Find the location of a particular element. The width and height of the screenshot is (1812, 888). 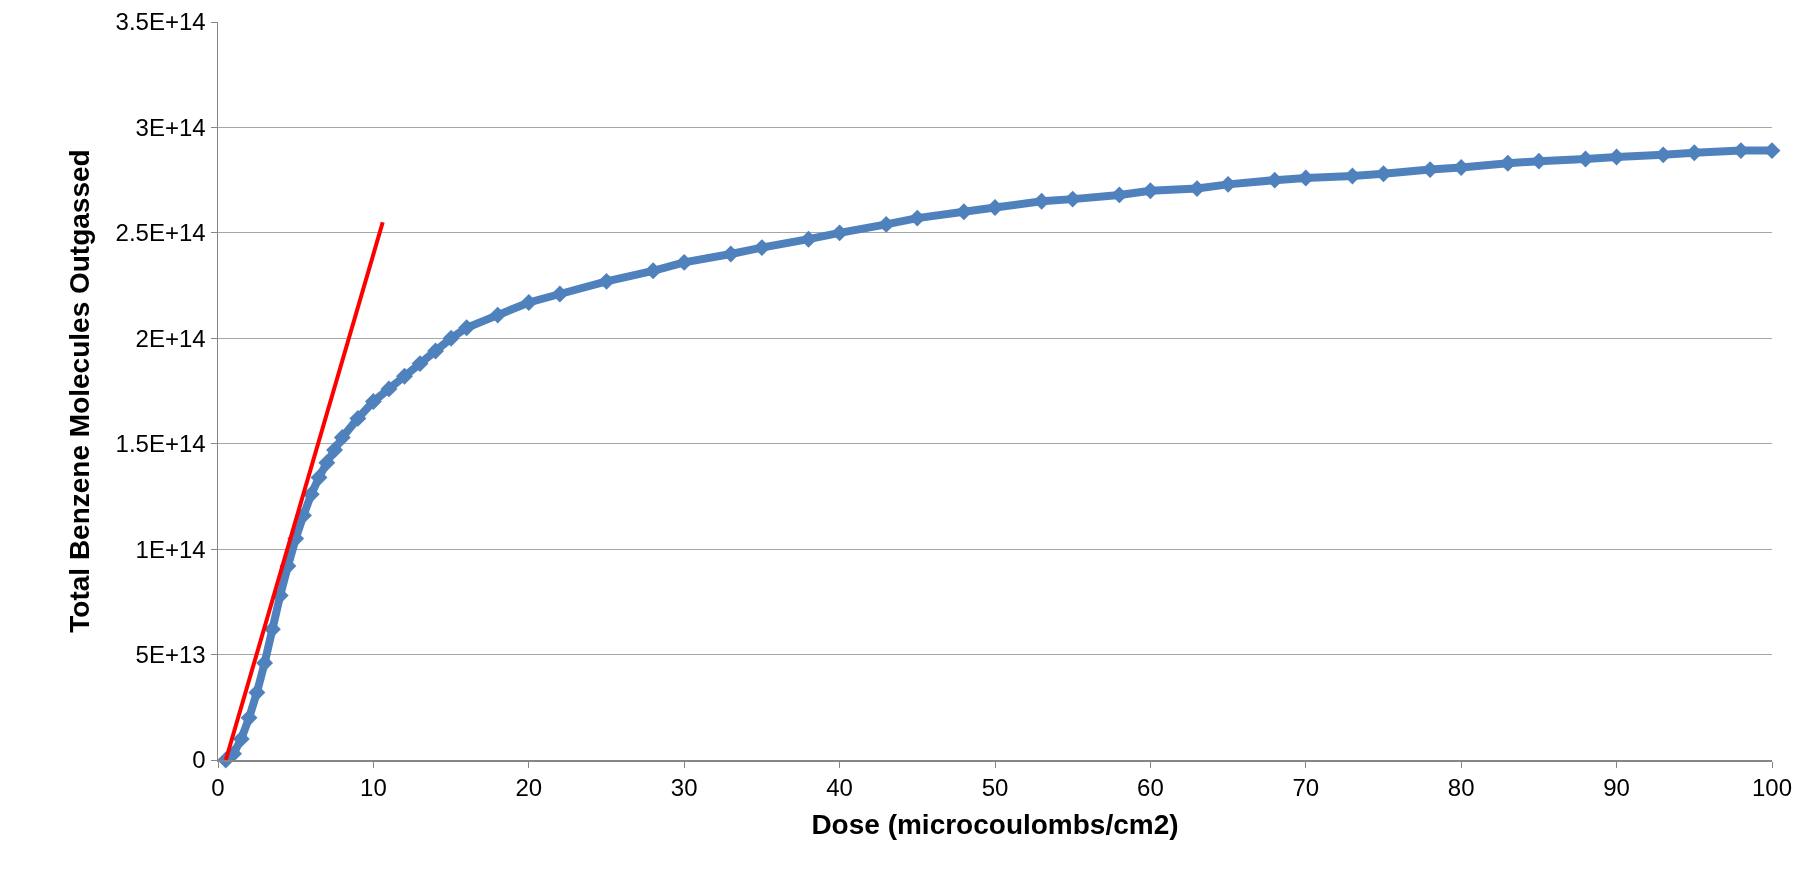

x-tick-label: 30 is located at coordinates (684, 788).